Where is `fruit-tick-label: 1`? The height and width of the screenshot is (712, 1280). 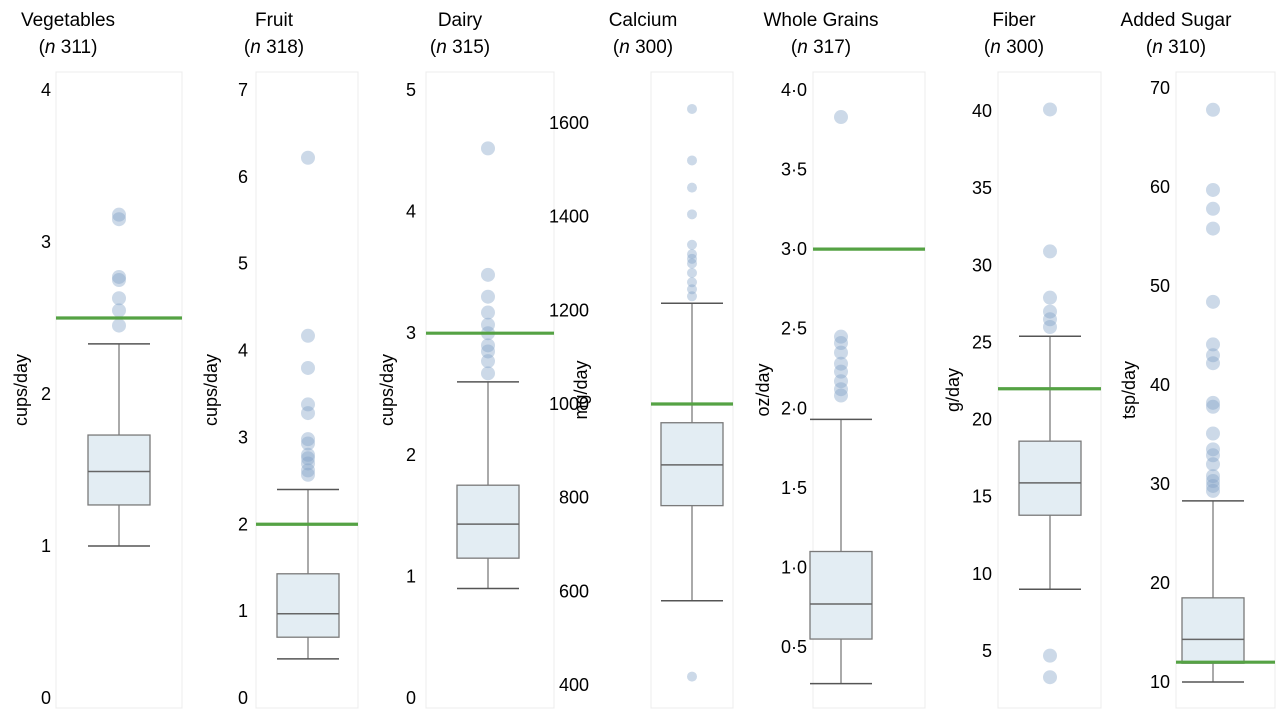
fruit-tick-label: 1 is located at coordinates (243, 611).